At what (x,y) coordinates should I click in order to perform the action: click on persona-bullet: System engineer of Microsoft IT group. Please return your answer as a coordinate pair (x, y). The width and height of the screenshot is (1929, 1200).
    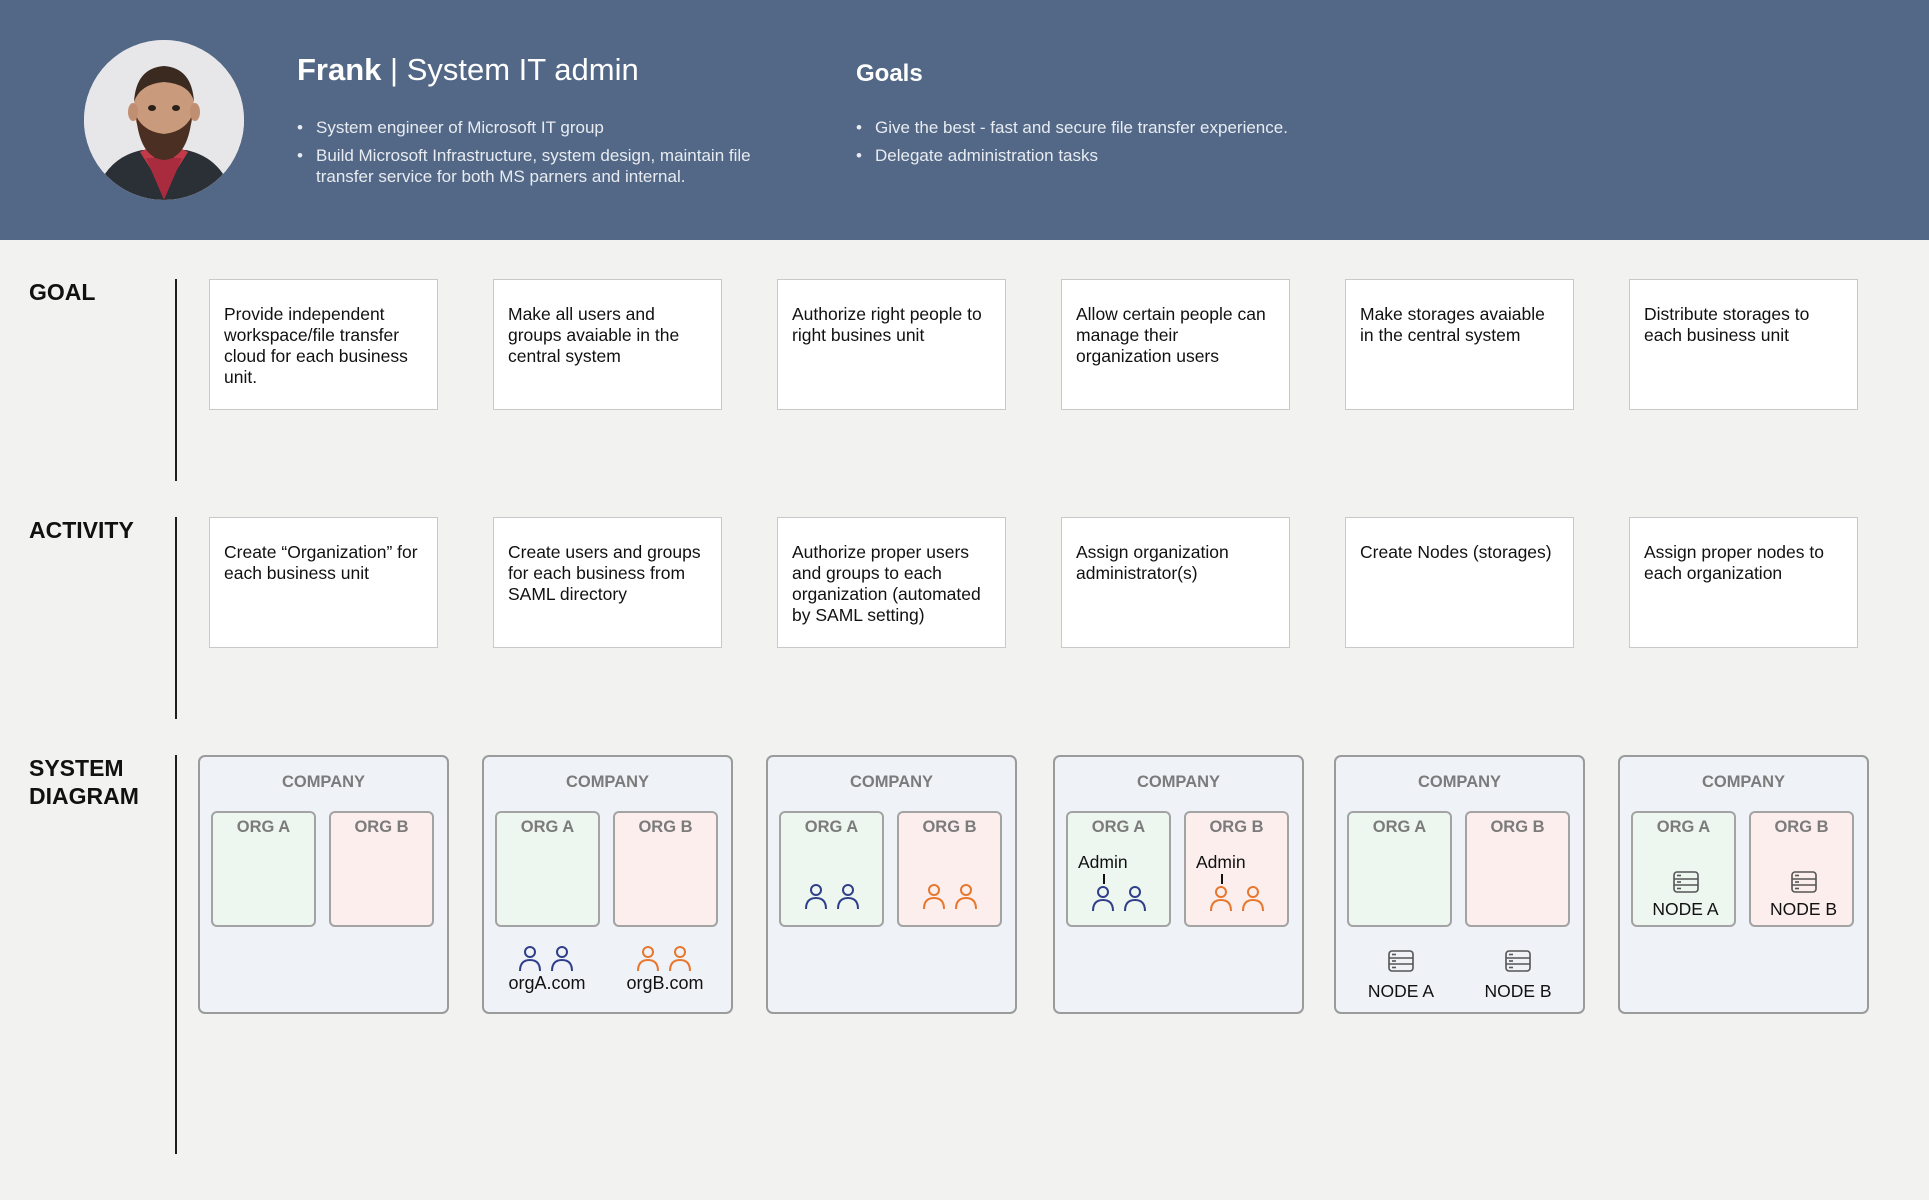
    Looking at the image, I should click on (547, 127).